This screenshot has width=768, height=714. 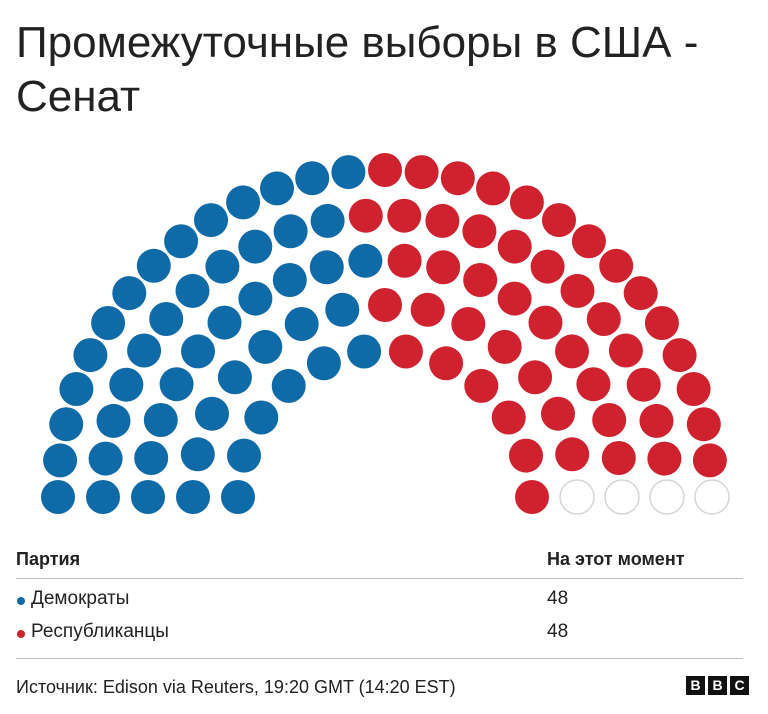 I want to click on col-header-now: На этот момент, so click(x=616, y=559).